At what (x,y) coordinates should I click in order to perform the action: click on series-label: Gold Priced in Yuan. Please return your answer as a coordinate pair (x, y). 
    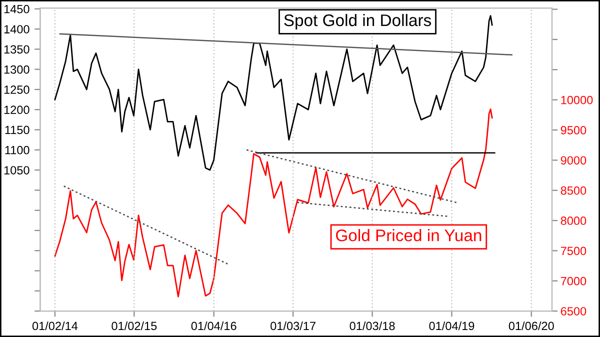
    Looking at the image, I should click on (409, 235).